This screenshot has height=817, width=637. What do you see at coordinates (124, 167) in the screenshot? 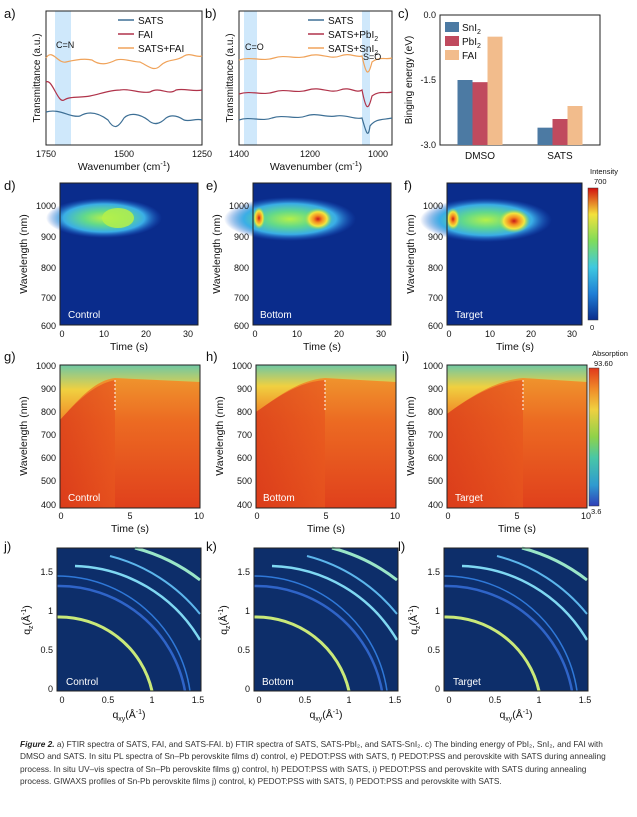
I see `panel-a-xlabel: Wavenumber (cm-1)` at bounding box center [124, 167].